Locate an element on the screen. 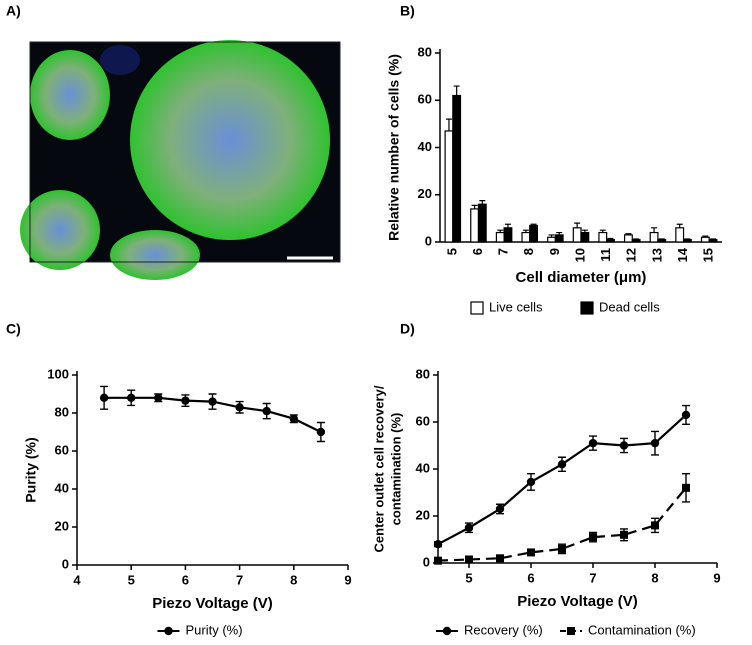  x-tick-label: 8 is located at coordinates (528, 251).